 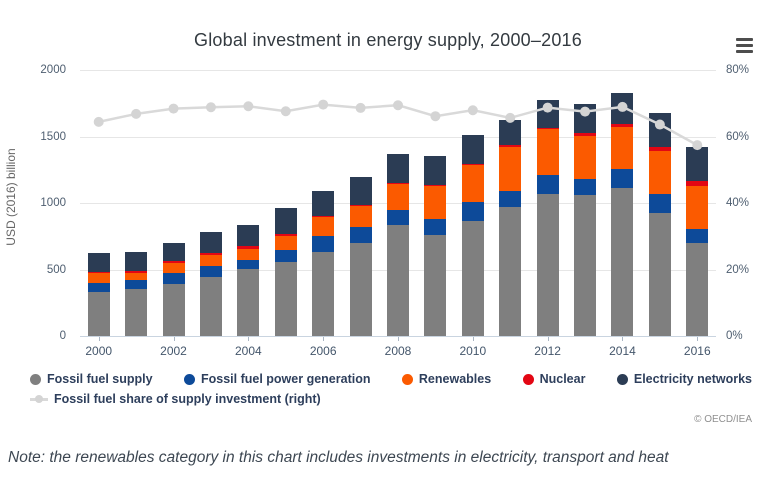 I want to click on bar-segment-2003-fossil-fuel-power-generation, so click(x=210, y=271).